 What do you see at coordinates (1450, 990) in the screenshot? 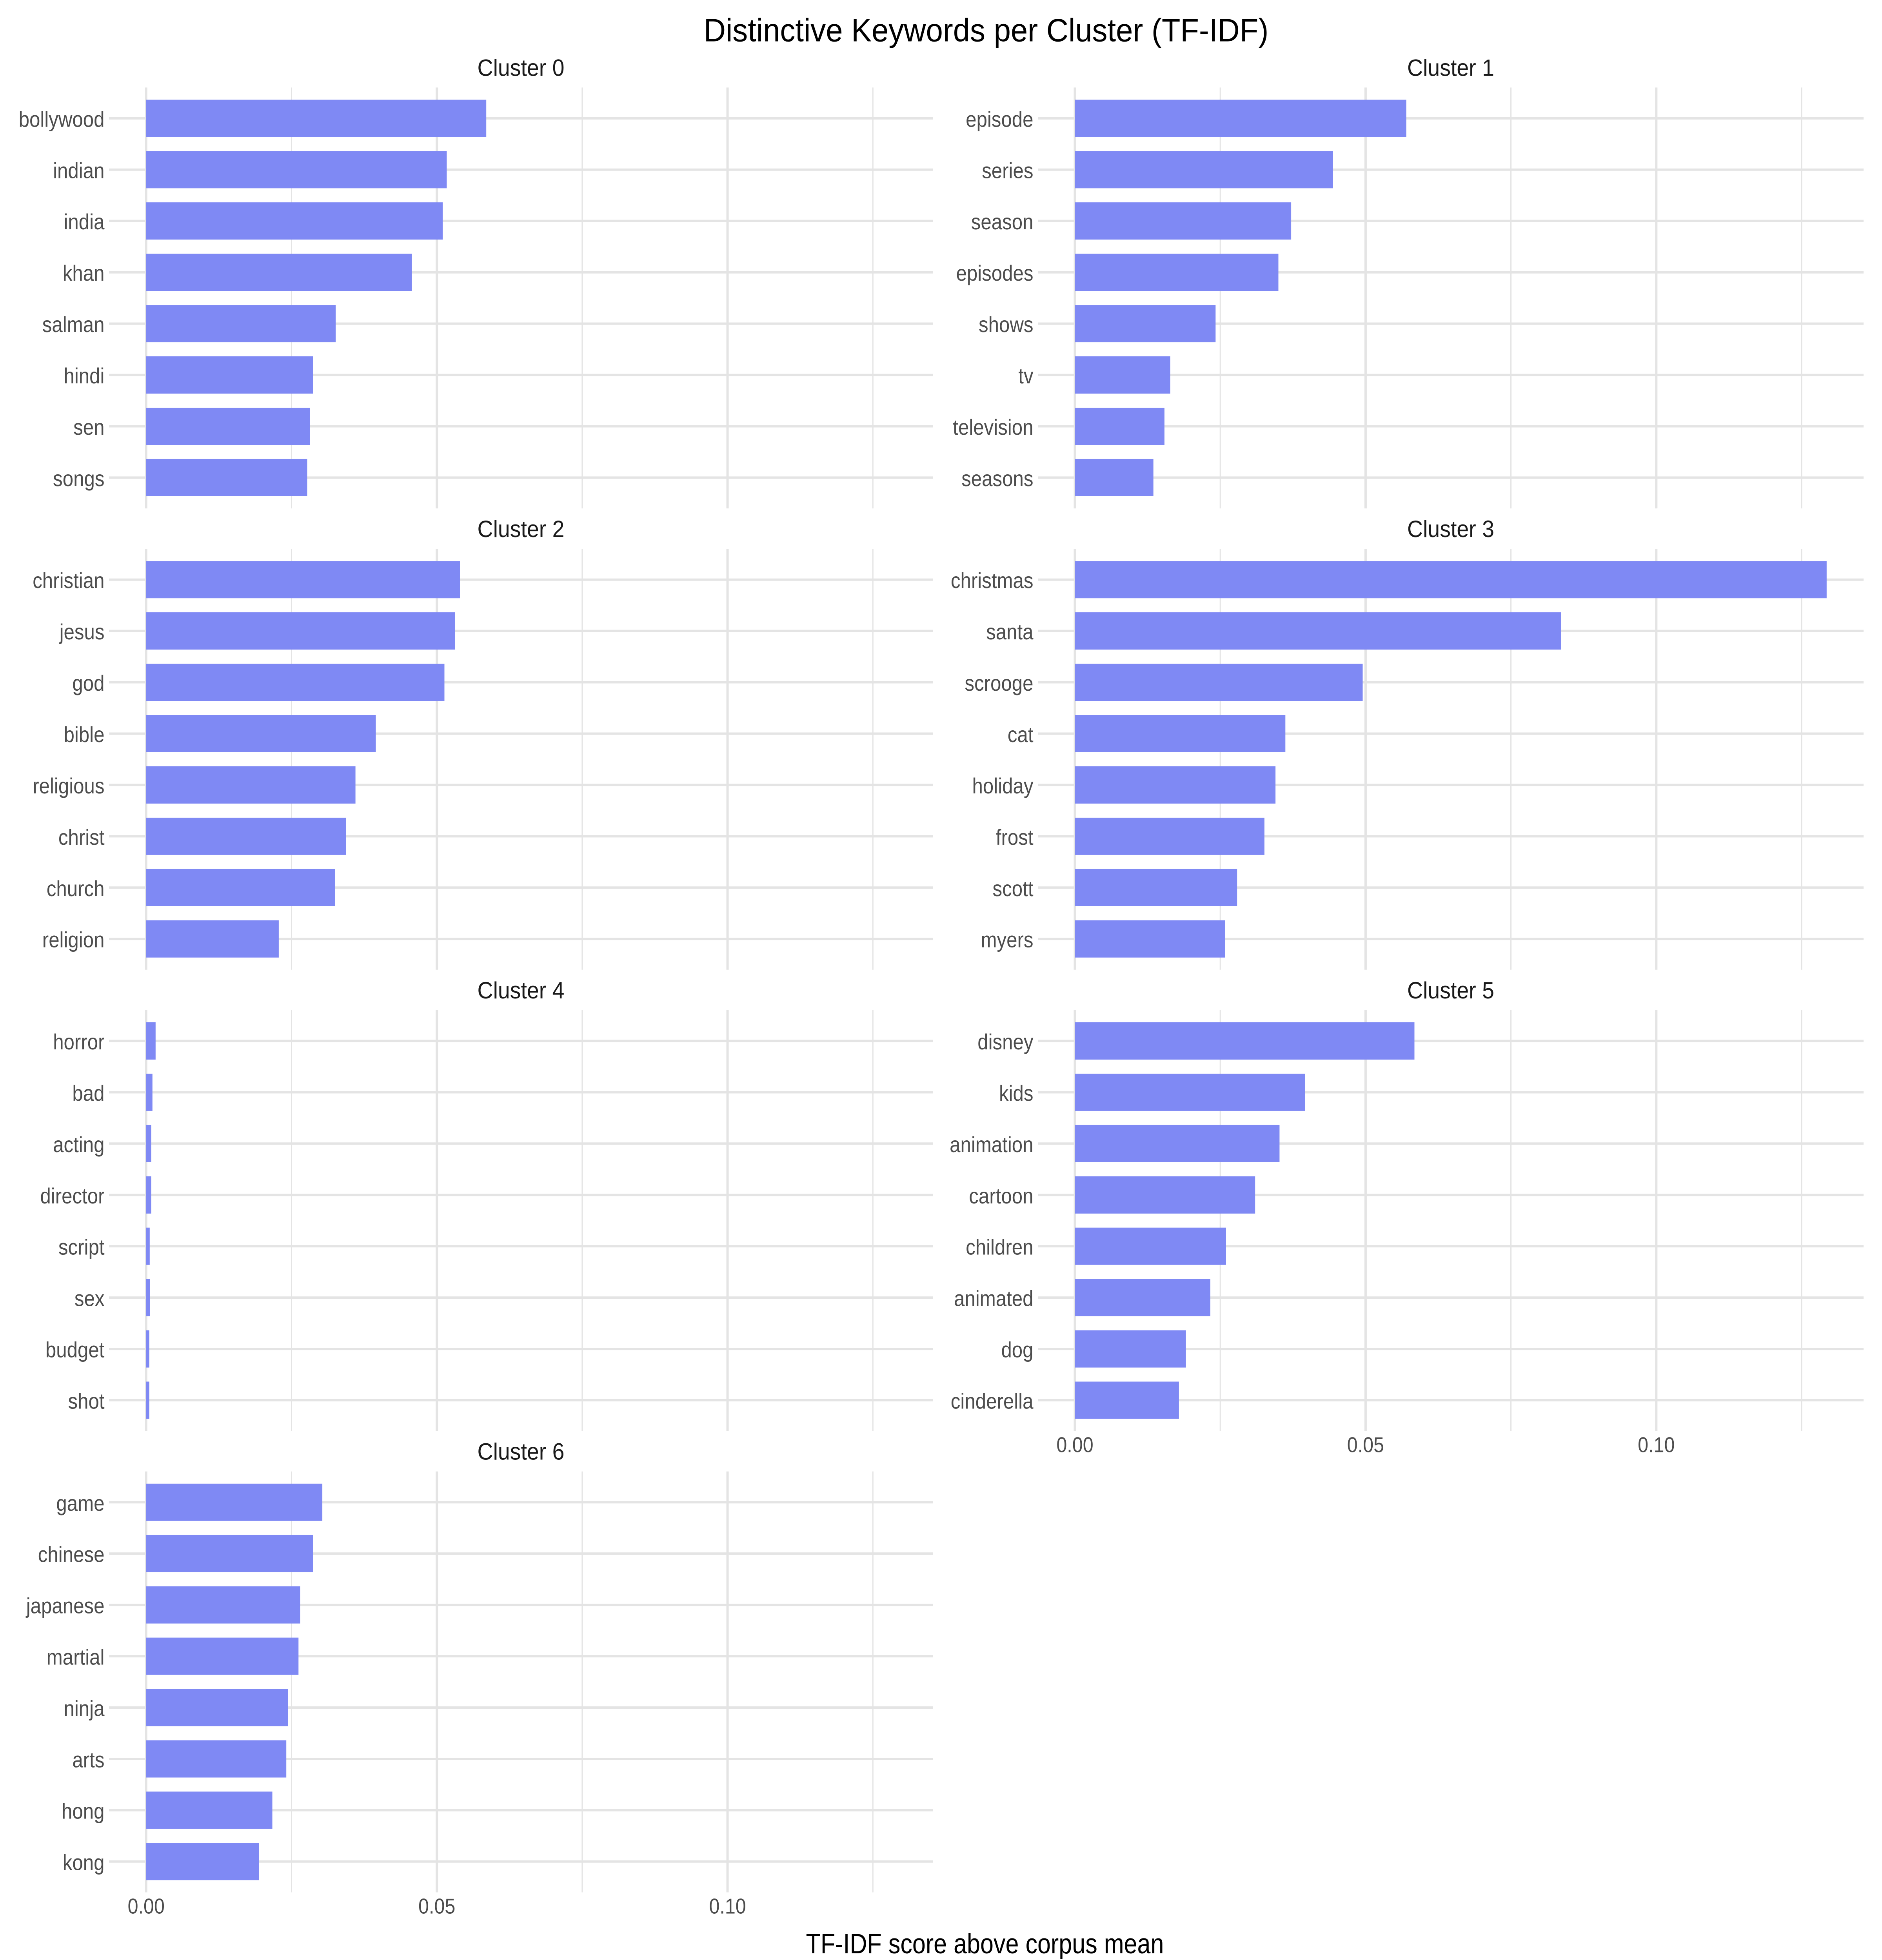
I see `svg-text: Cluster 5` at bounding box center [1450, 990].